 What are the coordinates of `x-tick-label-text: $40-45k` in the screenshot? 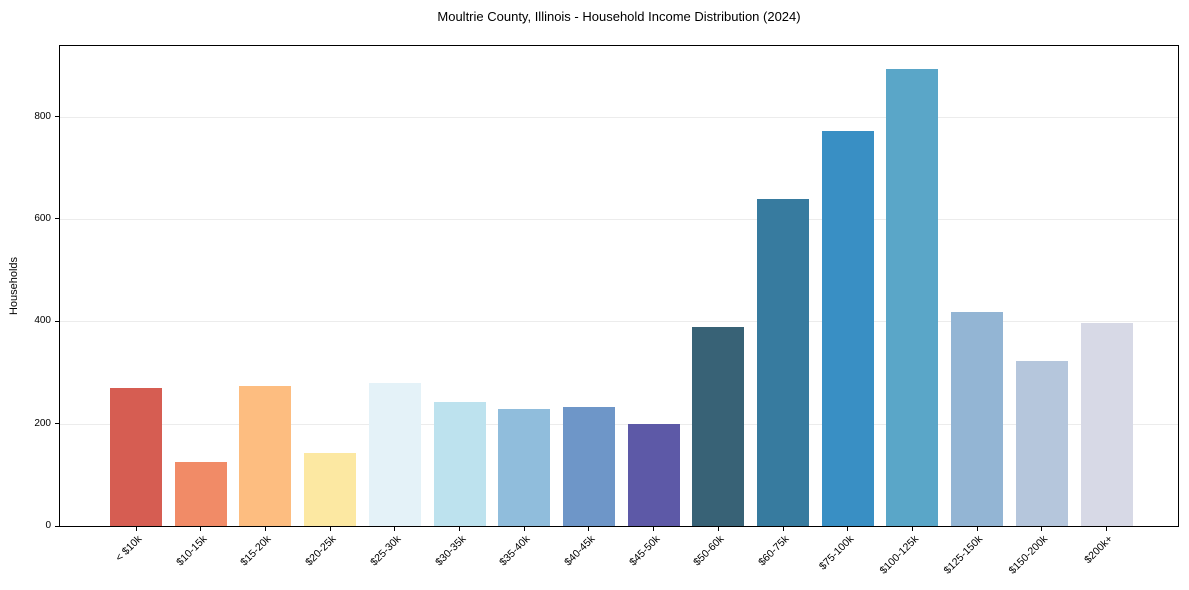 It's located at (580, 551).